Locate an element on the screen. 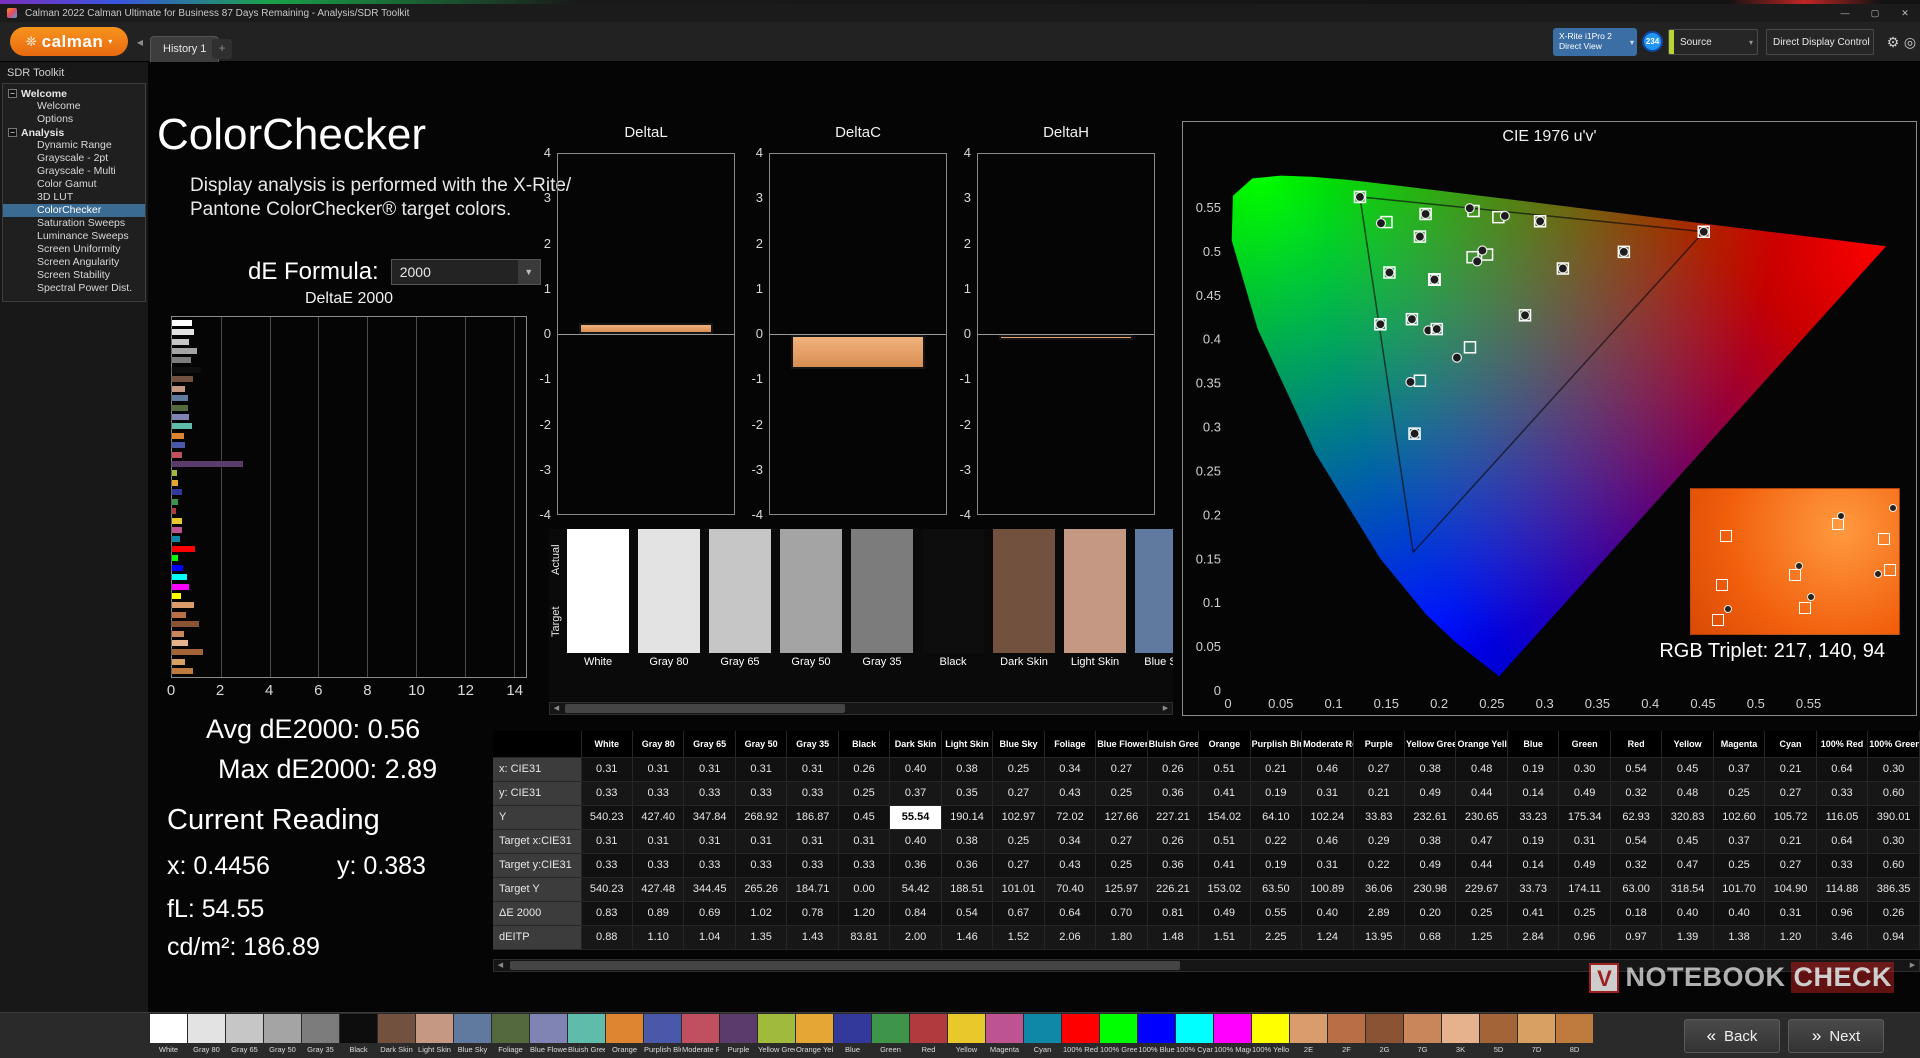 Image resolution: width=1920 pixels, height=1058 pixels. meter-selector-button: X-Rite i1Pro 2 Direct View ▾ is located at coordinates (1595, 42).